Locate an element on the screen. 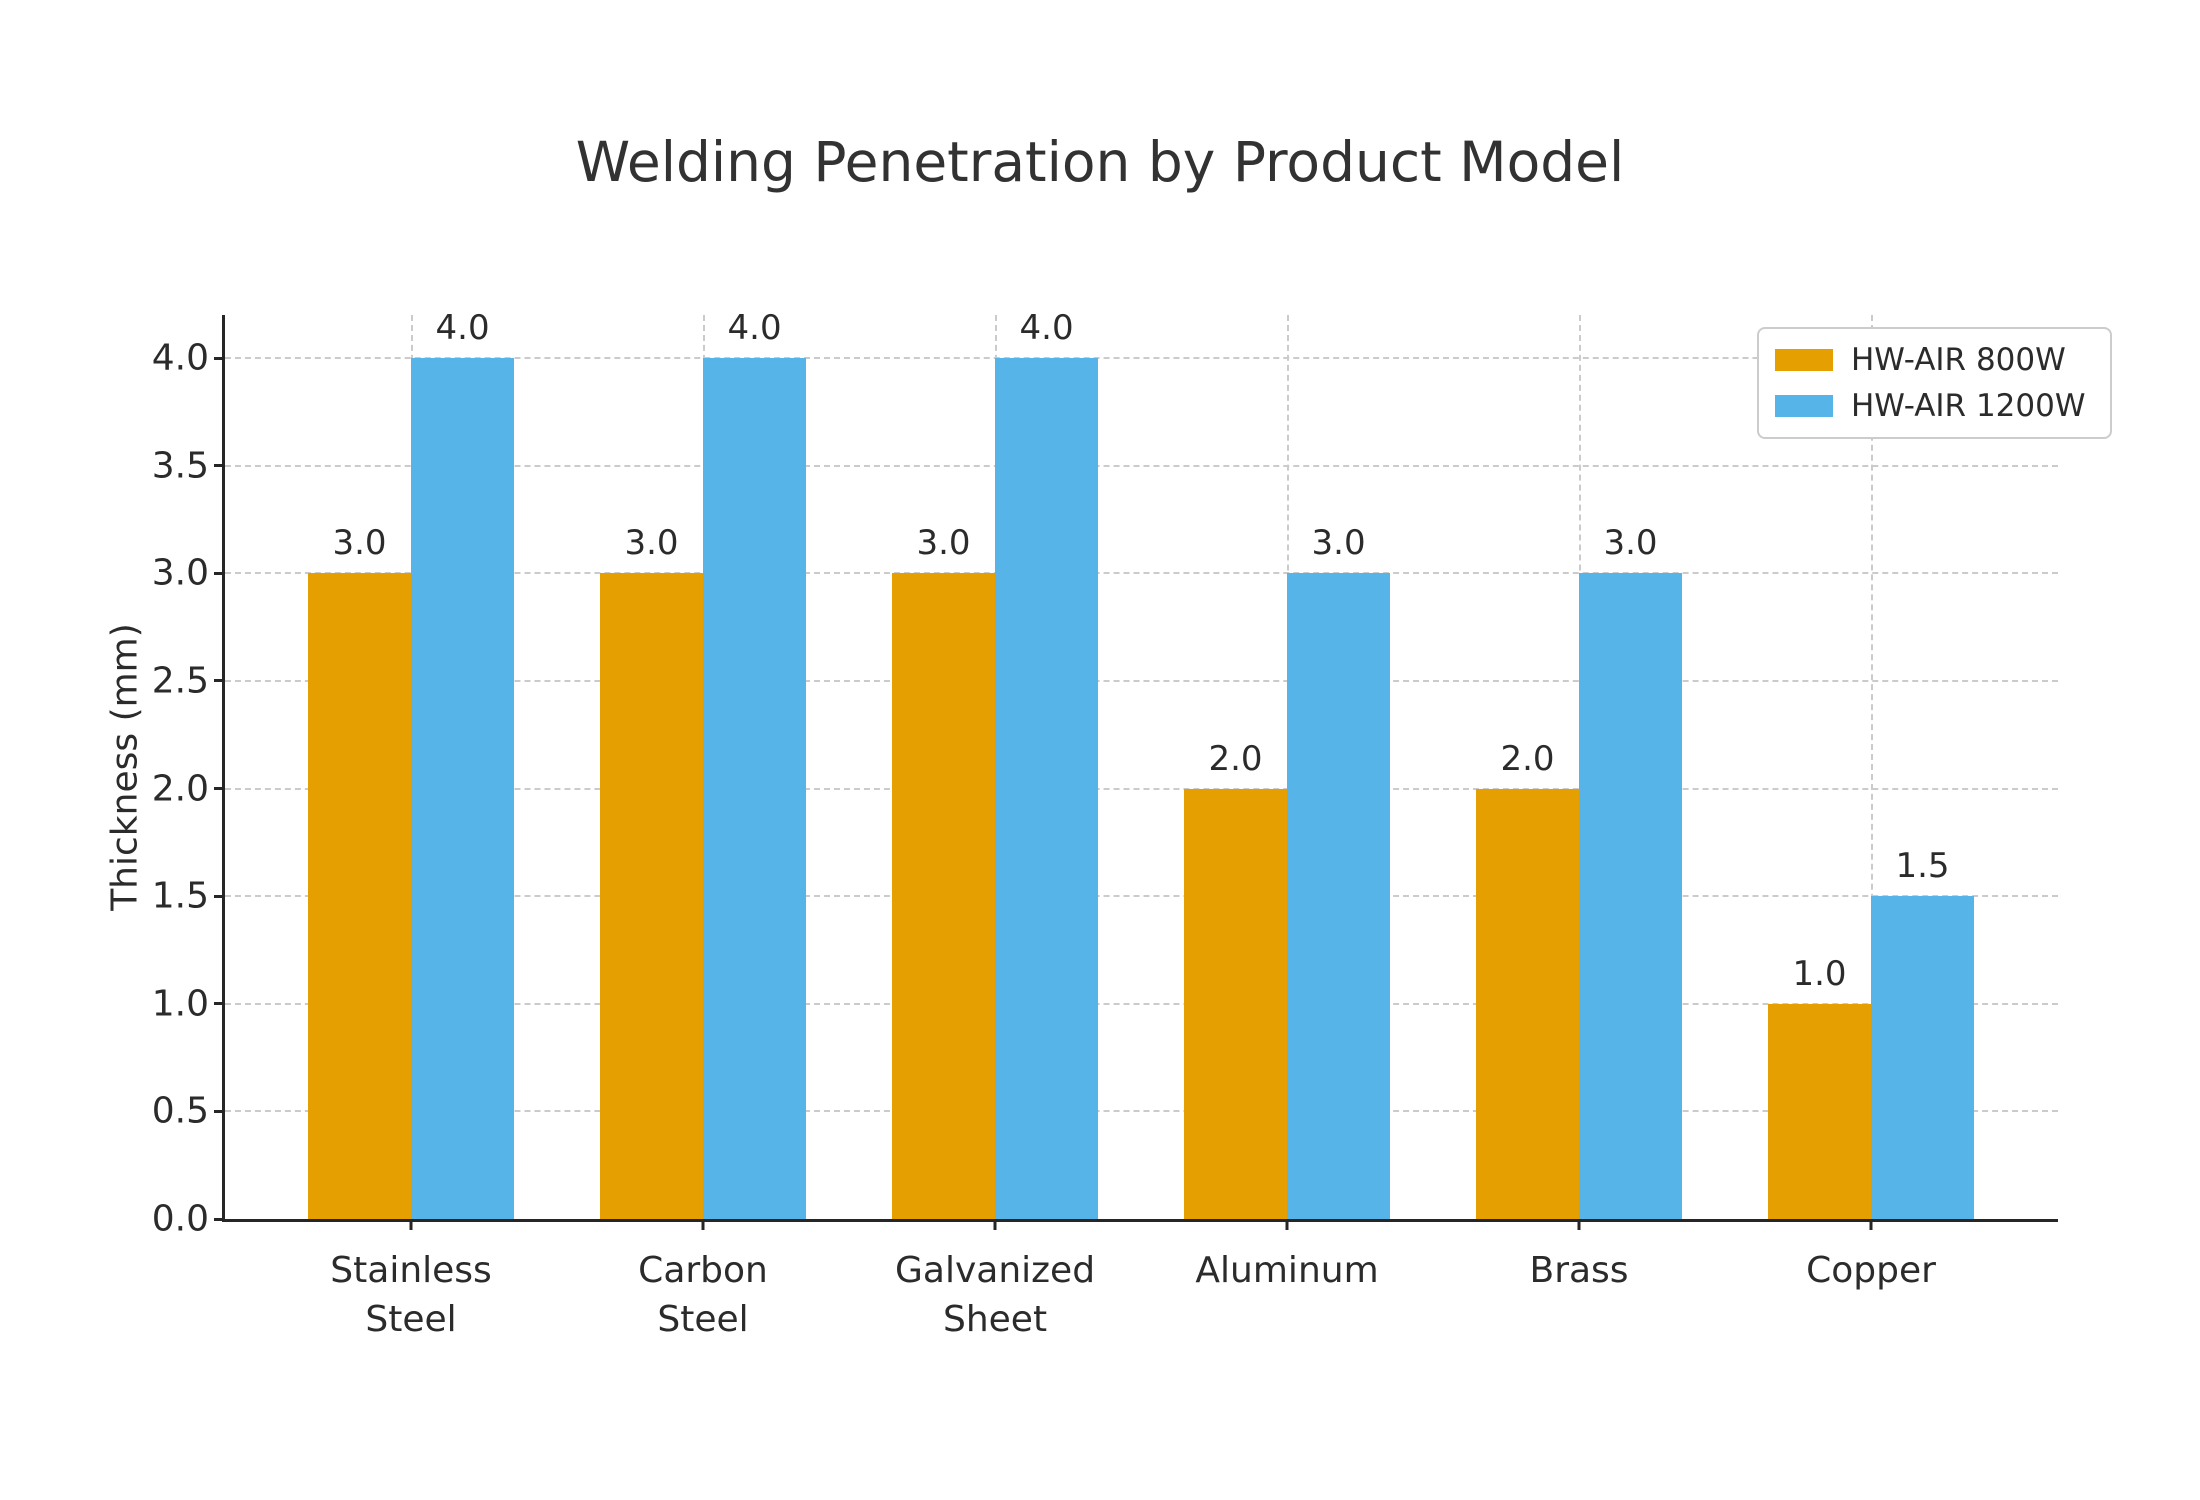  y-axis-label: Thickness (mm) is located at coordinates (125, 767).